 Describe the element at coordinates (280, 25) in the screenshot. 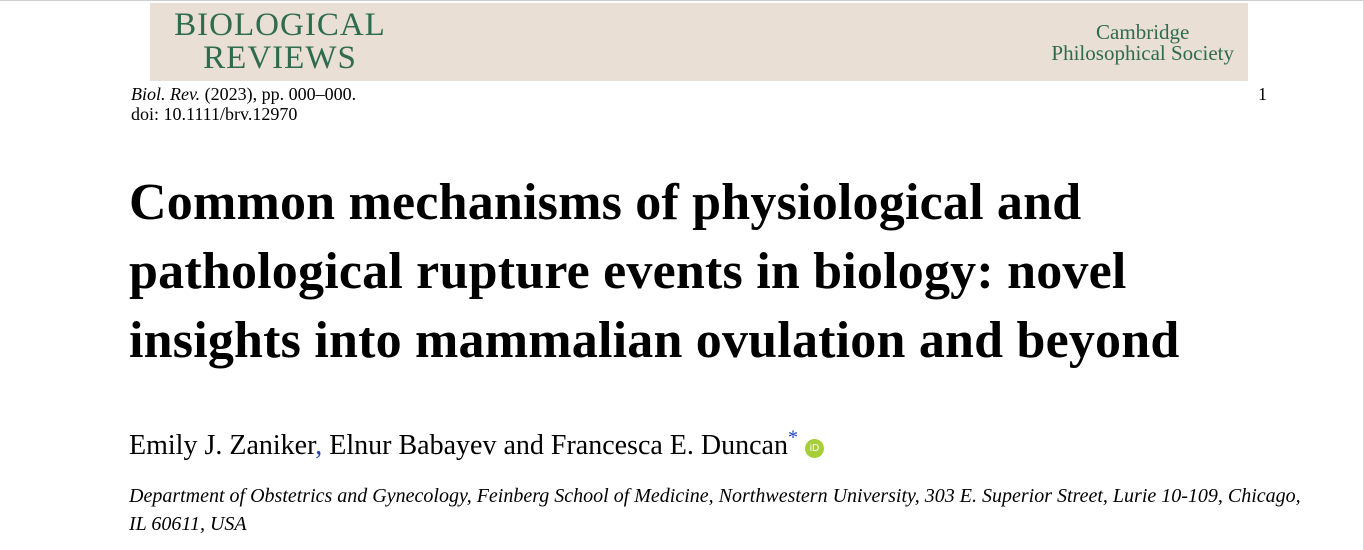

I see `journal-name-line-1: BIOLOGICAL` at that location.